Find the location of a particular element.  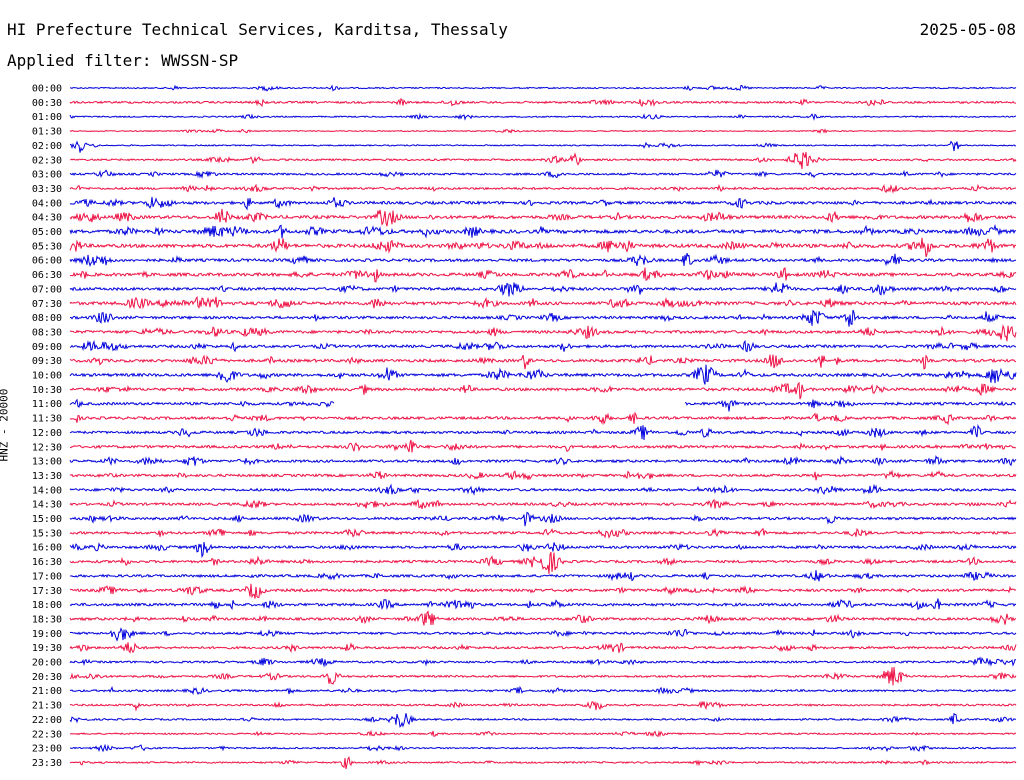

tick-label-0500: 05:00 is located at coordinates (47, 232).